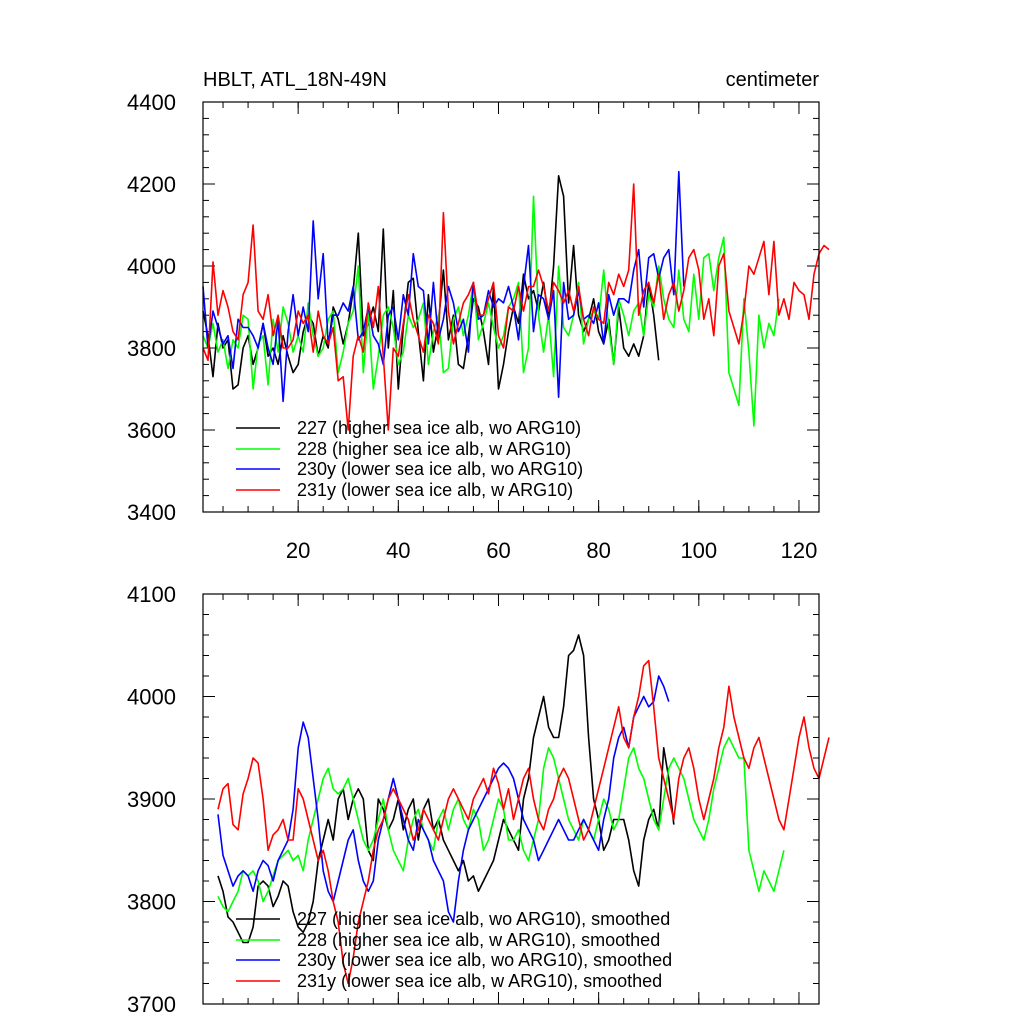 The image size is (1024, 1024). I want to click on legend-label-231y: 231y (lower sea ice alb, w ARG10), so click(435, 490).